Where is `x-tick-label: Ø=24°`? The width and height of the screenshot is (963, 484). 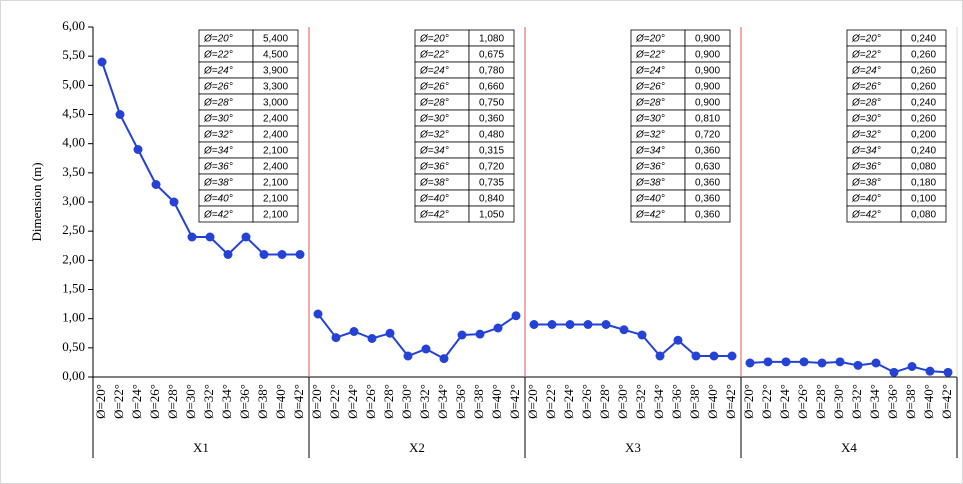
x-tick-label: Ø=24° is located at coordinates (568, 401).